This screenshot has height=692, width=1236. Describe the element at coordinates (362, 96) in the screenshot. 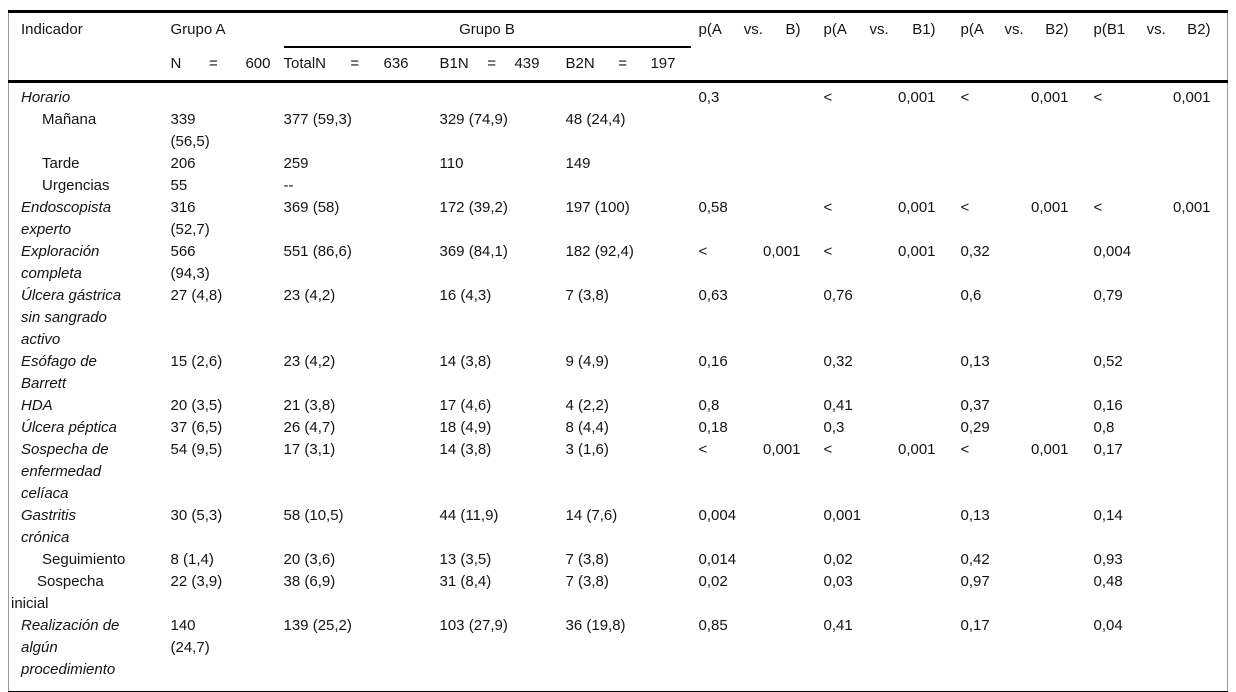

I see `cell-grupo-b-total` at that location.